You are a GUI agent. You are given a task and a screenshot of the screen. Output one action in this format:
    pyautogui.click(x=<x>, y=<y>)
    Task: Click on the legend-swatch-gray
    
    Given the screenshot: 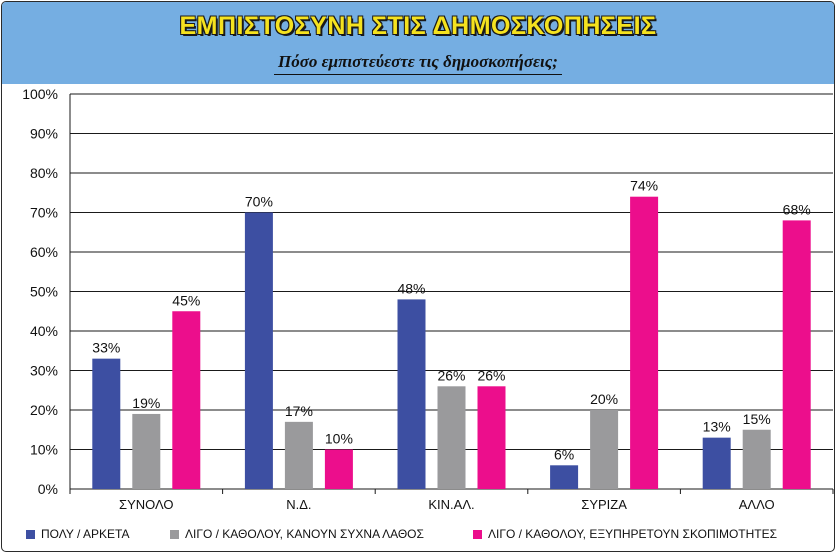 What is the action you would take?
    pyautogui.click(x=174, y=534)
    